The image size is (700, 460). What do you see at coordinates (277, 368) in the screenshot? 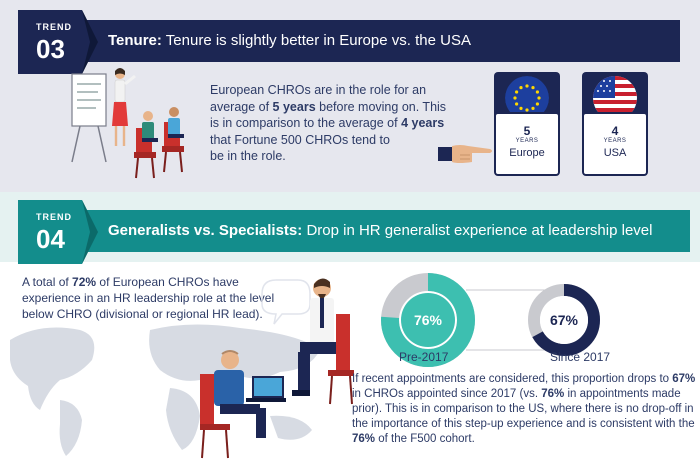
I see `interview-illustration` at bounding box center [277, 368].